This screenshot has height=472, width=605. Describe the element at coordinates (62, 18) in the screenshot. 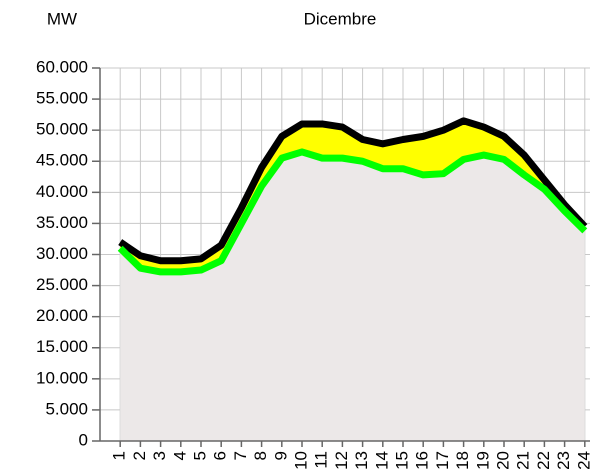

I see `y-axis-label: MW` at that location.